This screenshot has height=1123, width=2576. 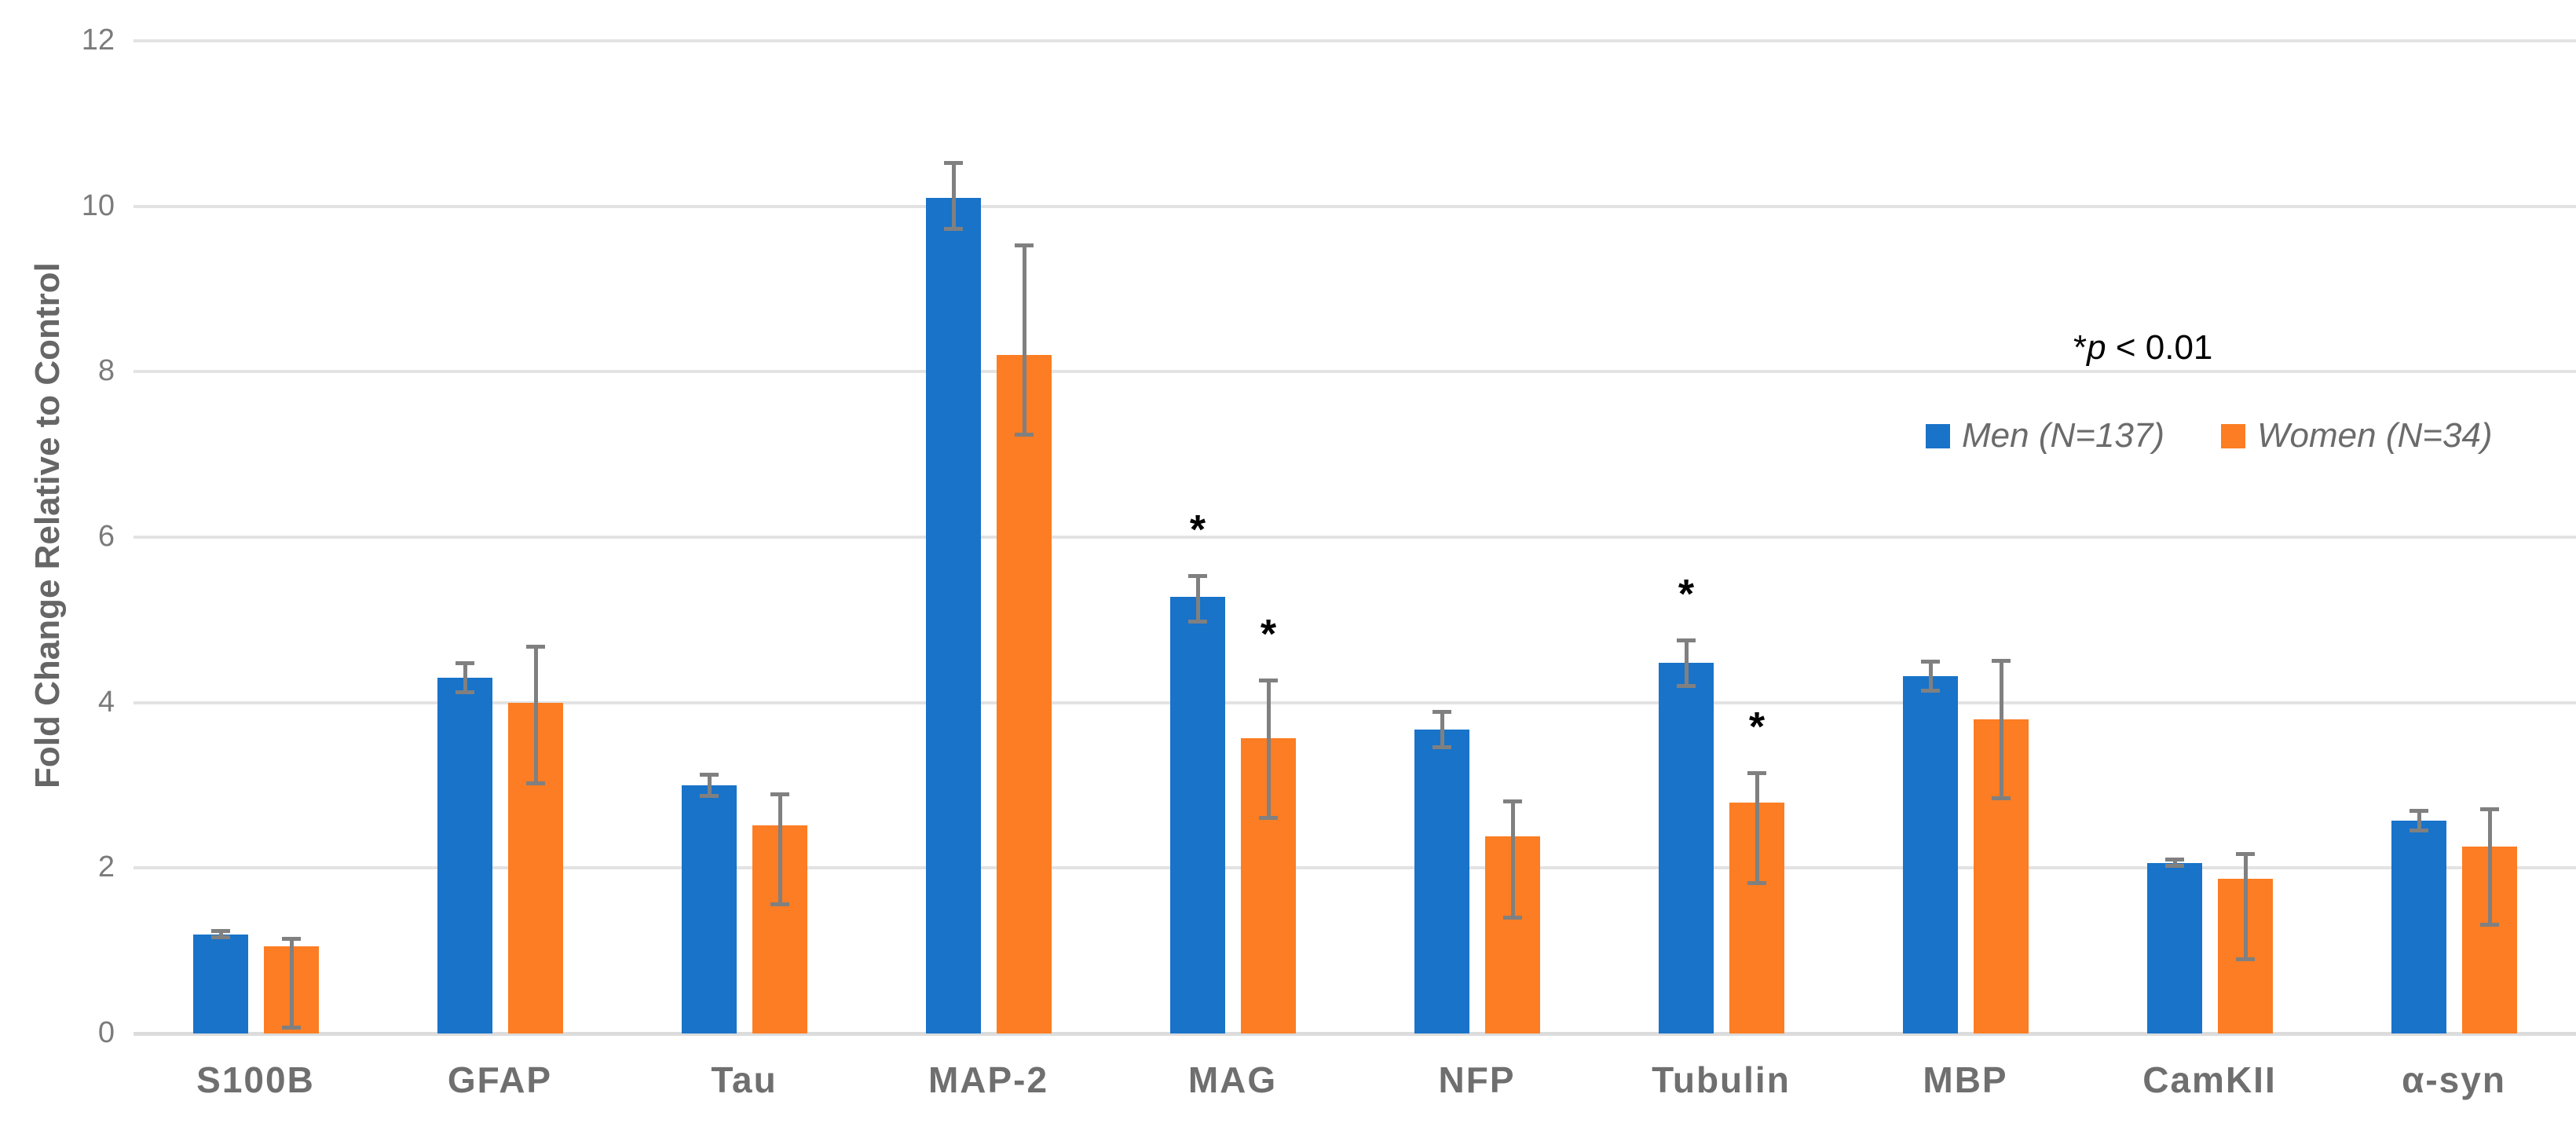 I want to click on error-bar-women-MAP-2-line, so click(x=1024, y=340).